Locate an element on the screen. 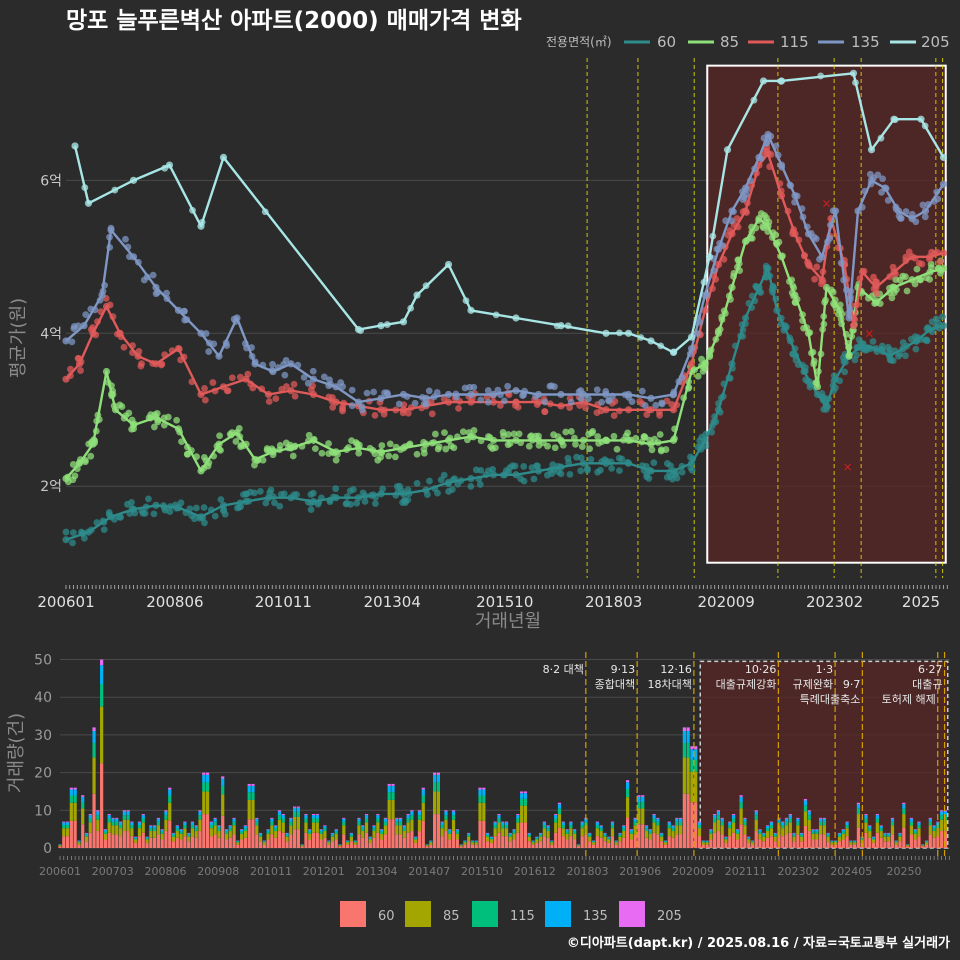 The height and width of the screenshot is (960, 960). policy-annotation-2-0: 12·16 is located at coordinates (676, 669).